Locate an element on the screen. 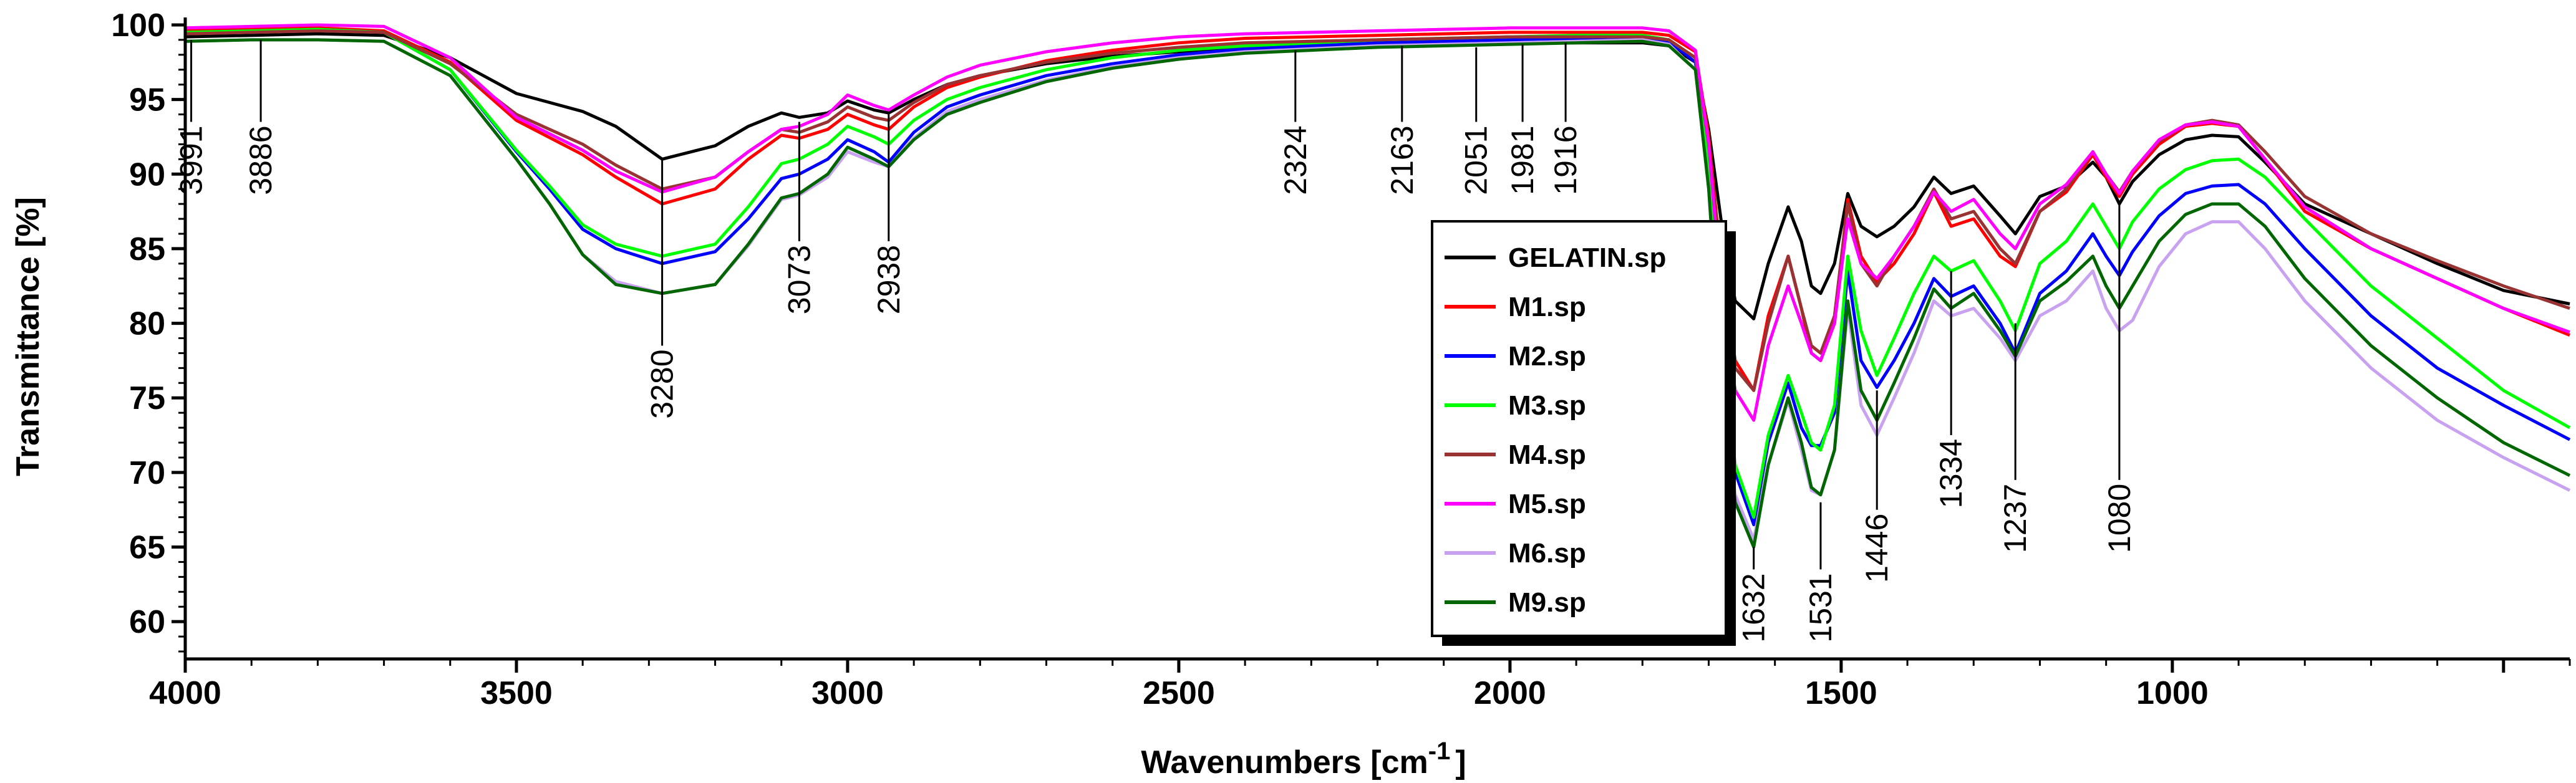 This screenshot has width=2576, height=783. peak-label-1237: 1237 is located at coordinates (2015, 518).